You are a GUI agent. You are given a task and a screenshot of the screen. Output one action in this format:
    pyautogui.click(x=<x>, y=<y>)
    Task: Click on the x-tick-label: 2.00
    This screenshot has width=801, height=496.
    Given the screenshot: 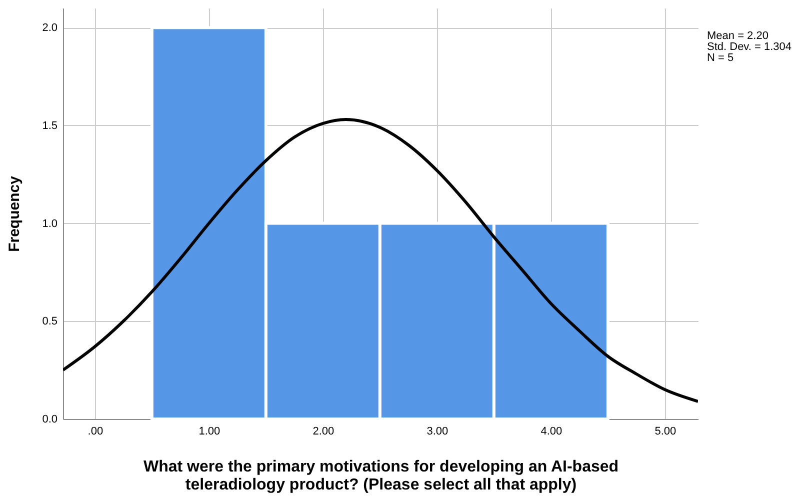 What is the action you would take?
    pyautogui.click(x=323, y=432)
    